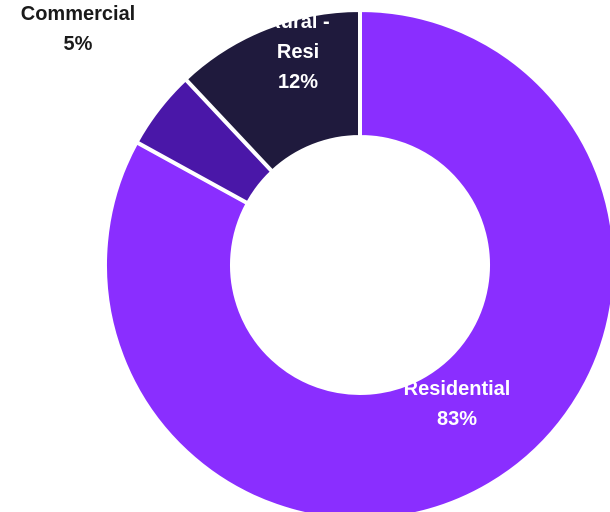 The width and height of the screenshot is (610, 512). What do you see at coordinates (297, 22) in the screenshot?
I see `slice-name-label: Rural -` at bounding box center [297, 22].